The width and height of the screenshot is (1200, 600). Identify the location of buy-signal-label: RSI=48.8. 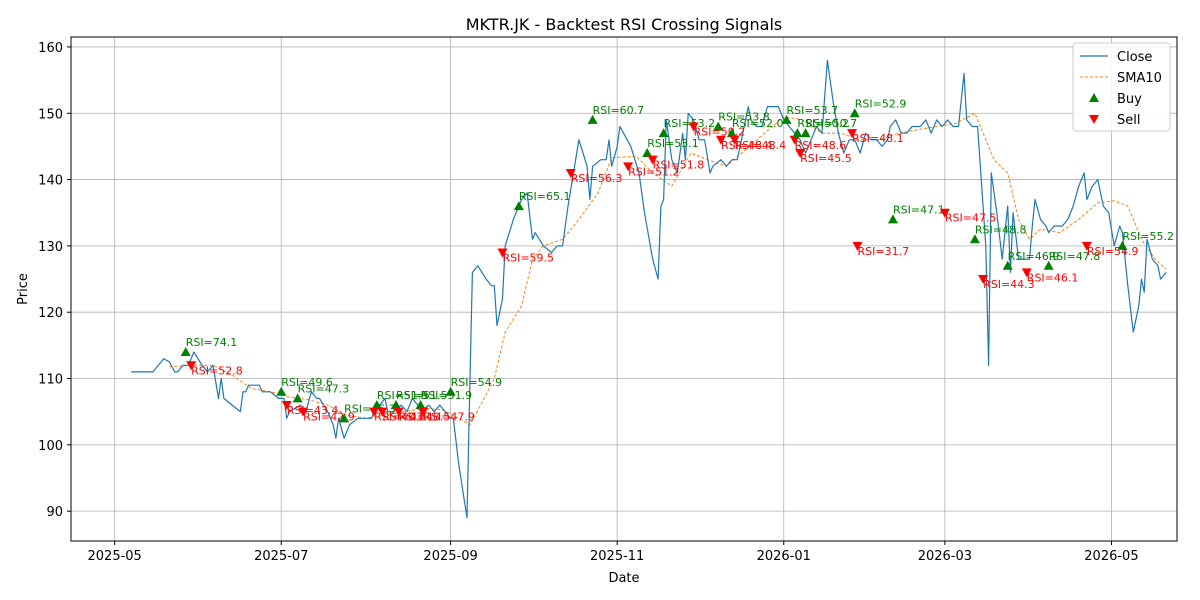
(1001, 229).